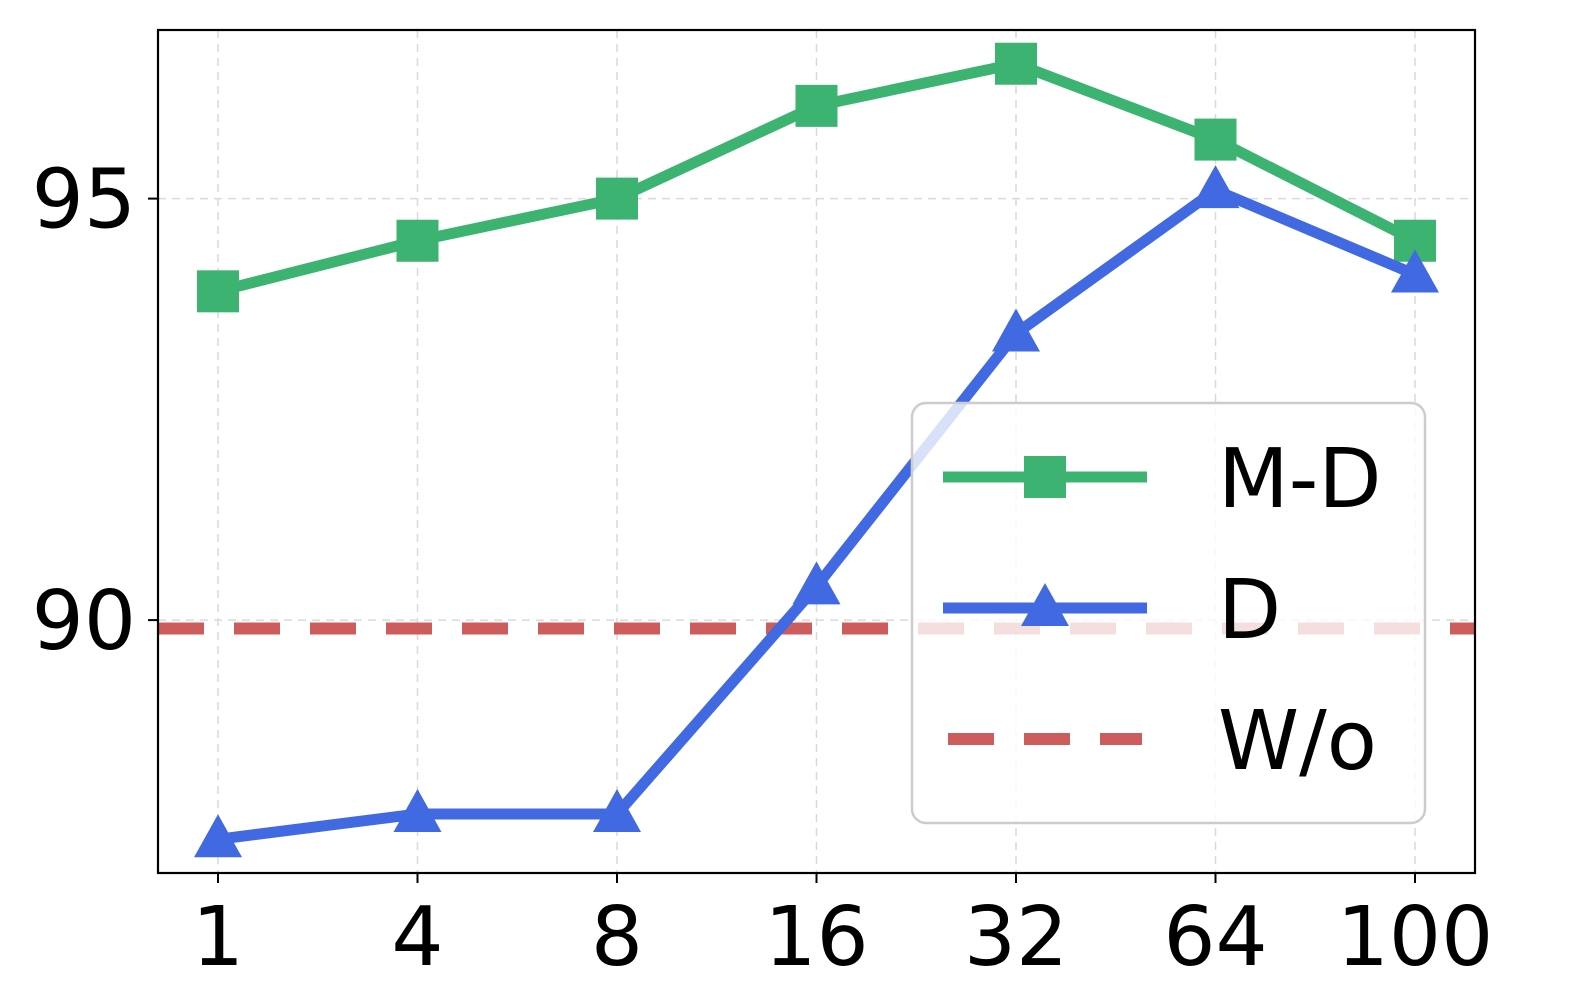 This screenshot has width=1578, height=986. I want to click on x-tick-label: 4, so click(417, 937).